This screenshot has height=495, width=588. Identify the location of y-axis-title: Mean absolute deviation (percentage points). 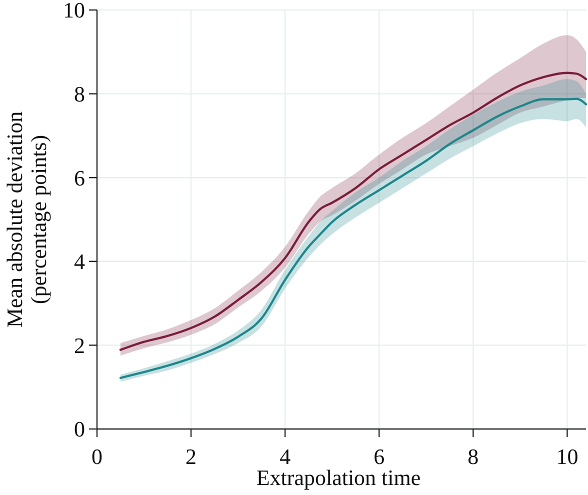
(26, 219).